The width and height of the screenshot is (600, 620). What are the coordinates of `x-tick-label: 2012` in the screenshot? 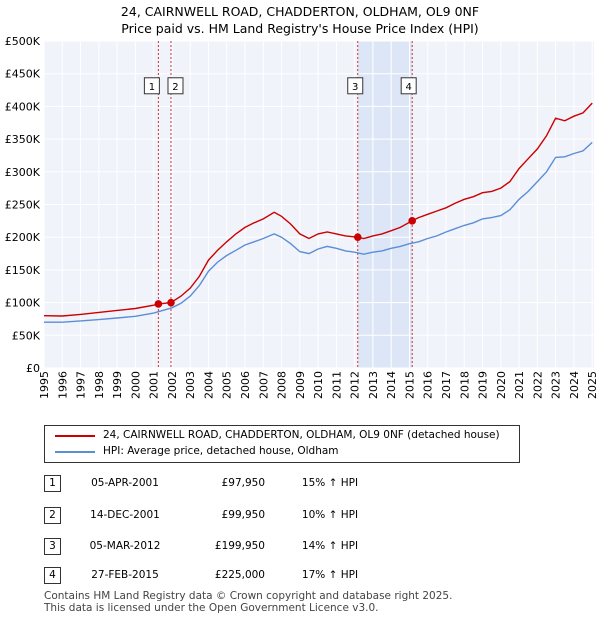 It's located at (355, 385).